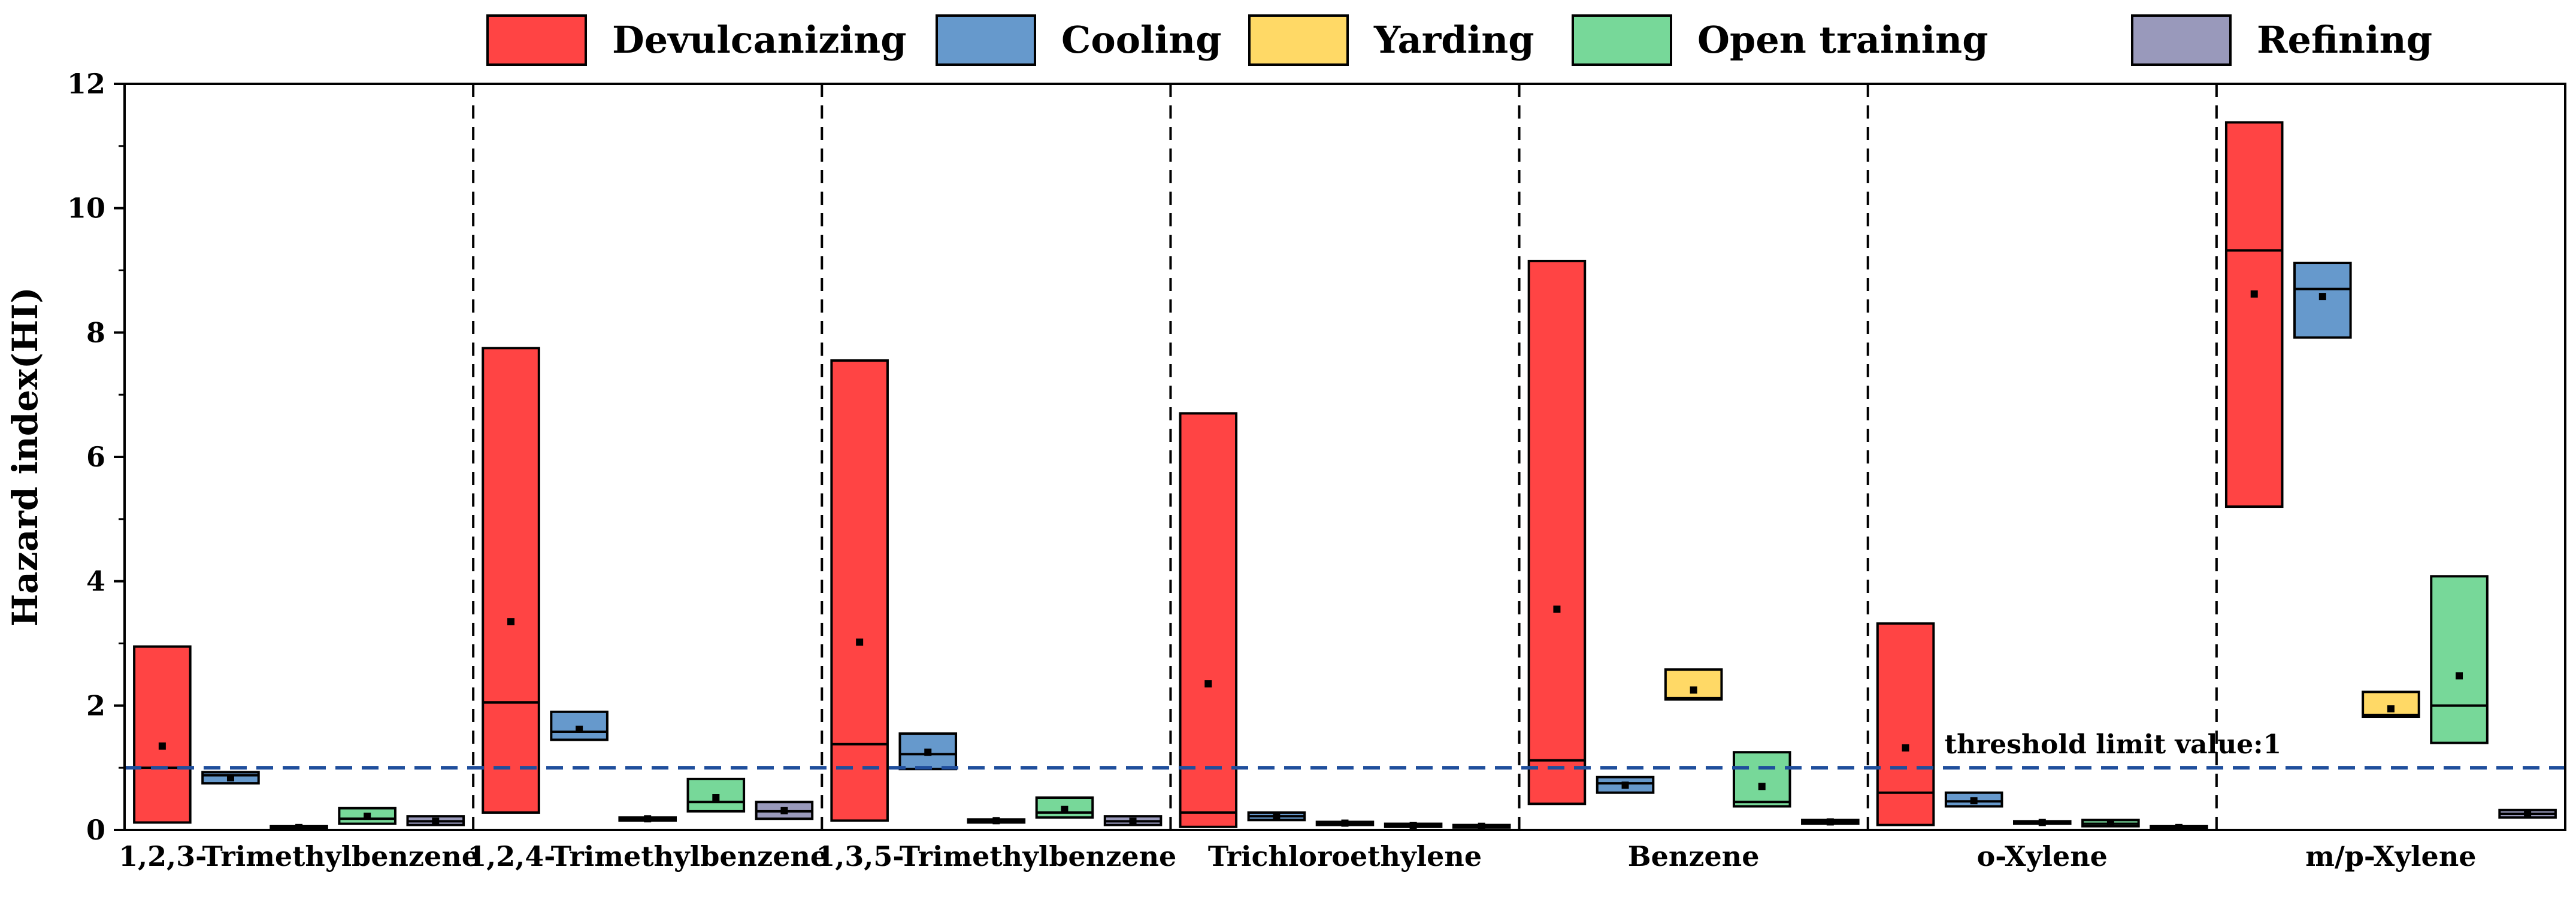  What do you see at coordinates (95, 830) in the screenshot?
I see `y-tick-label: 0` at bounding box center [95, 830].